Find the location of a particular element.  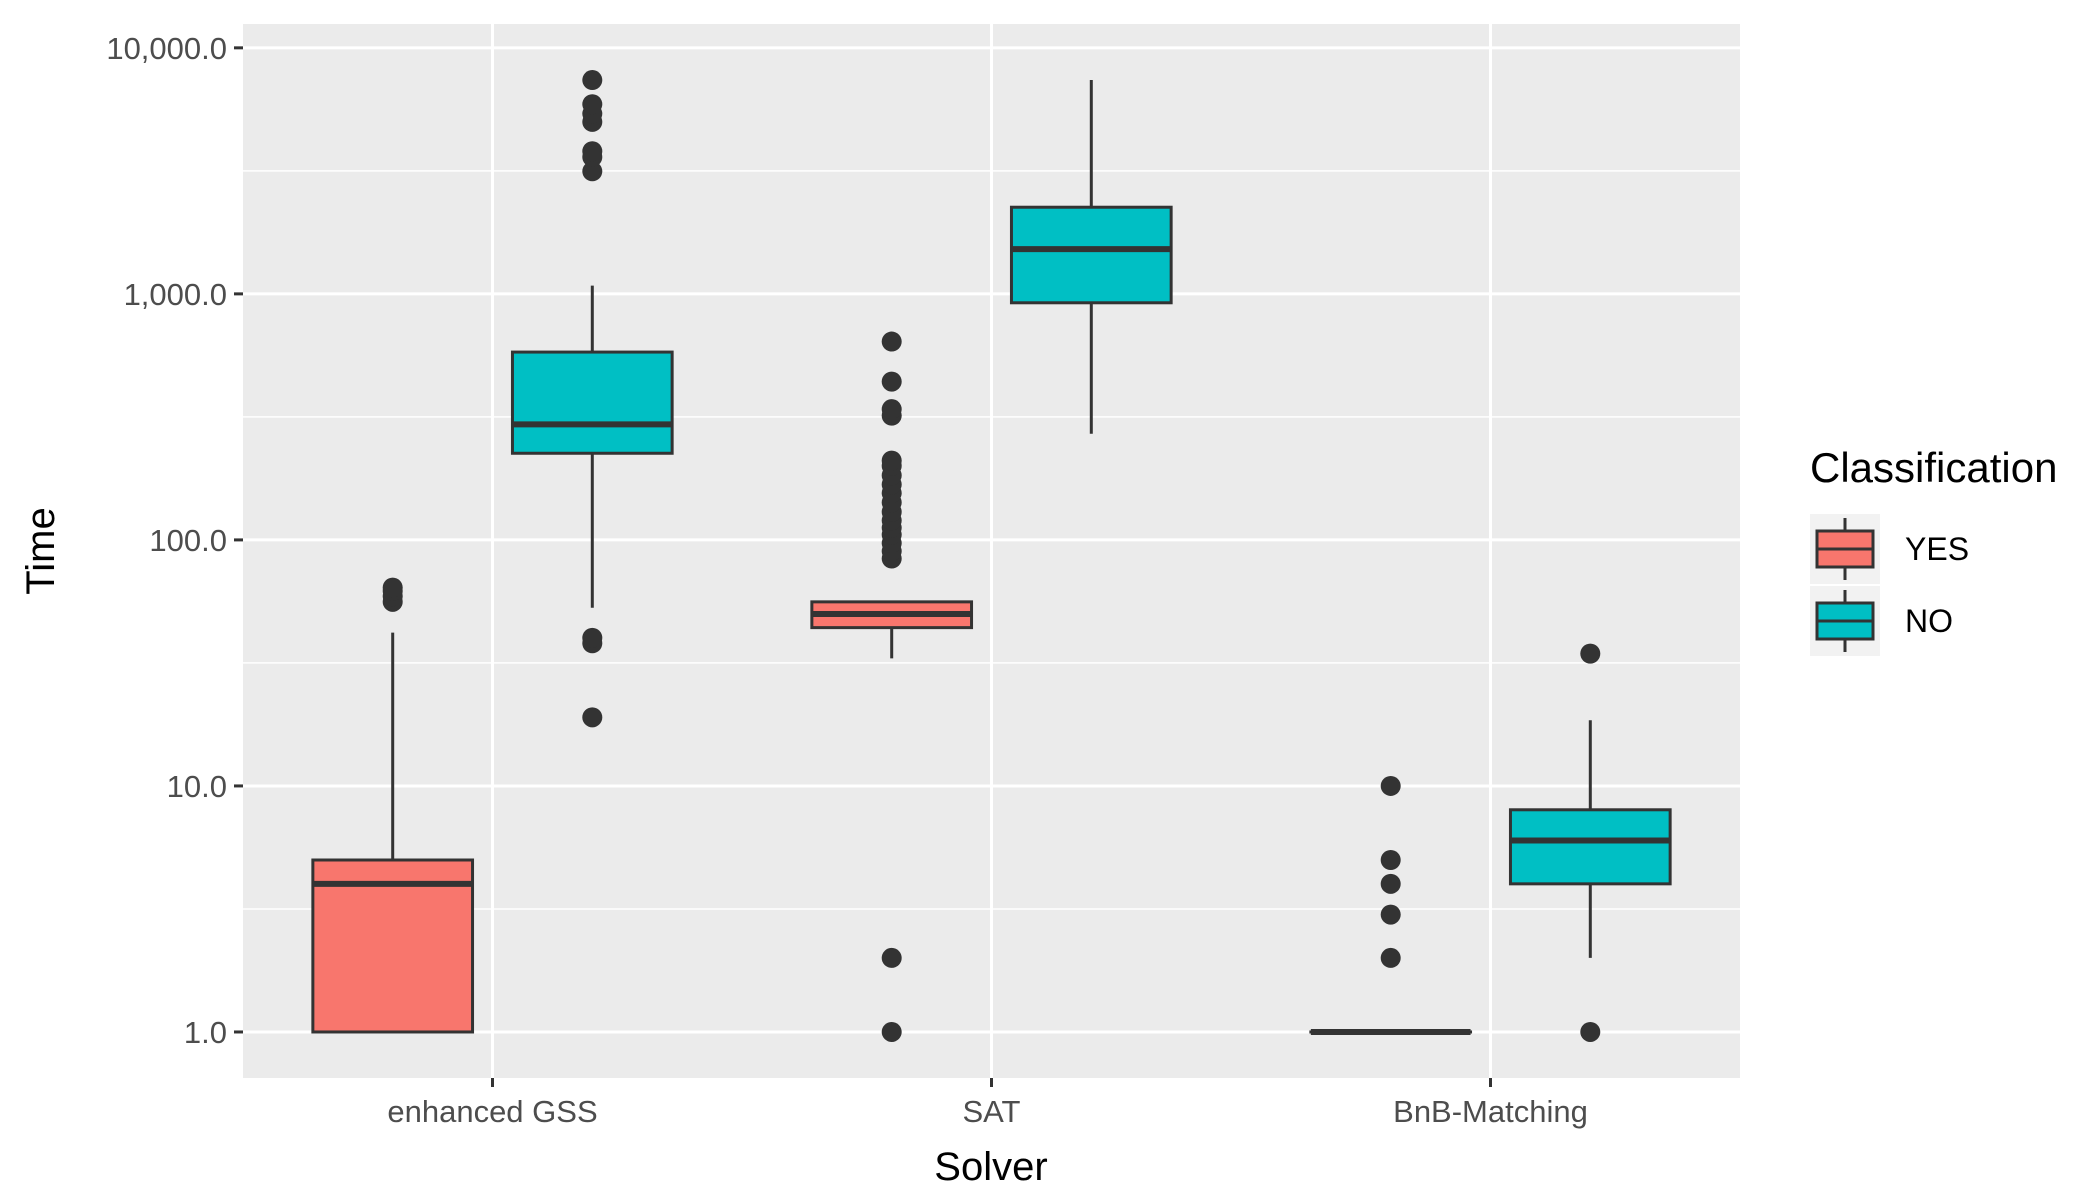

box-no-bnb-matching is located at coordinates (1590, 842).